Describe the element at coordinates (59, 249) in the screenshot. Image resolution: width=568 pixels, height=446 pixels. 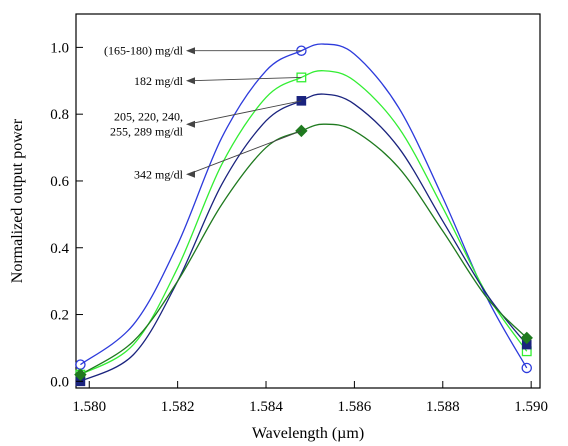
I see `y-tick-label: 0.4` at that location.